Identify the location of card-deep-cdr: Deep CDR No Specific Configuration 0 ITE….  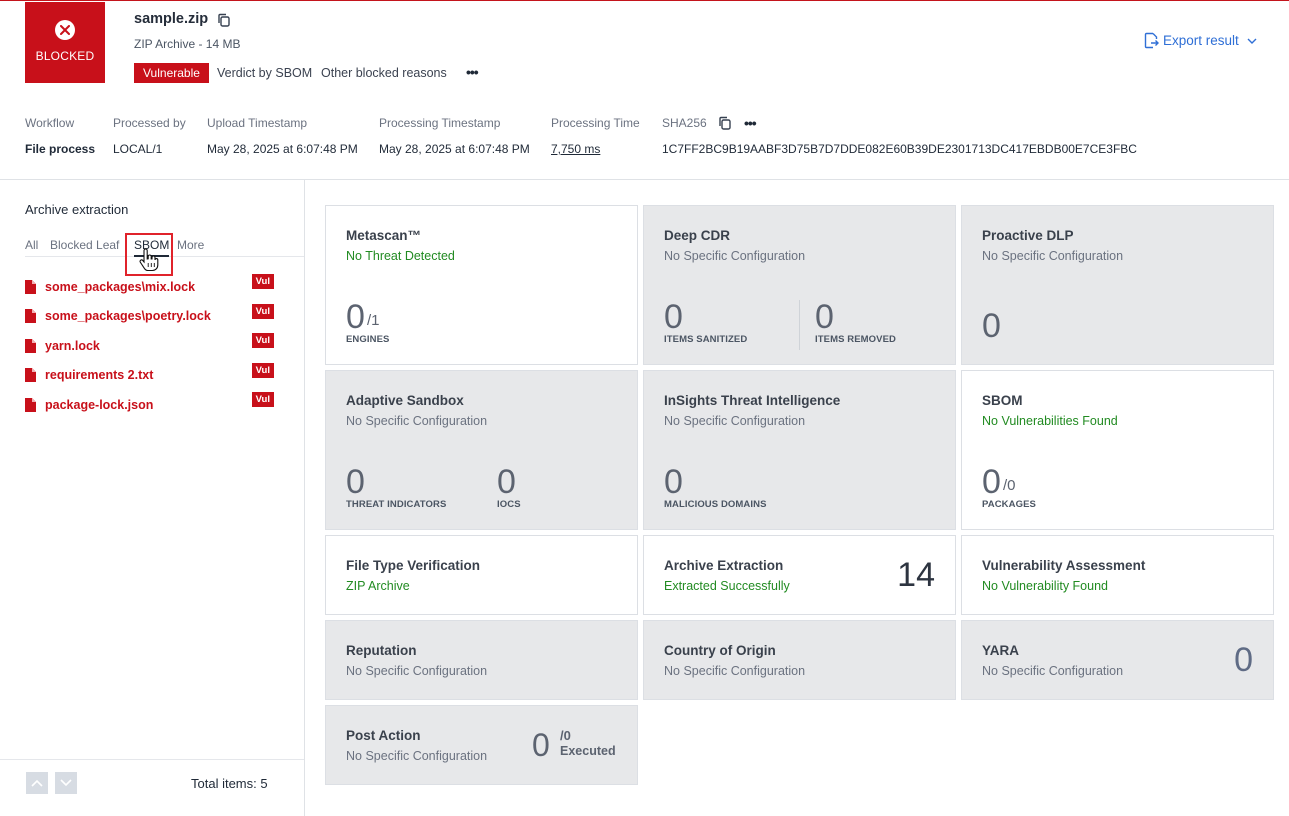
(799, 285).